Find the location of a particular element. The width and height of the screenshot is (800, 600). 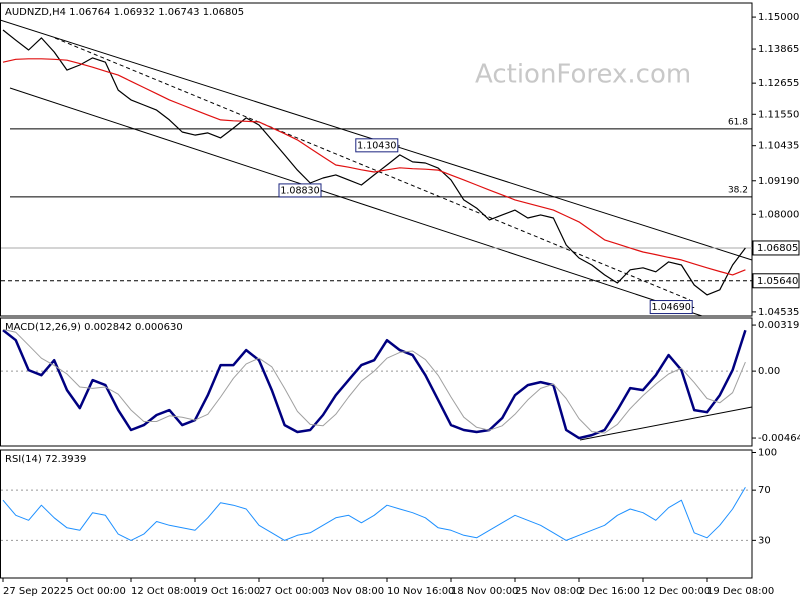

x-tick-label: 27 Oct 00:00 is located at coordinates (291, 591).